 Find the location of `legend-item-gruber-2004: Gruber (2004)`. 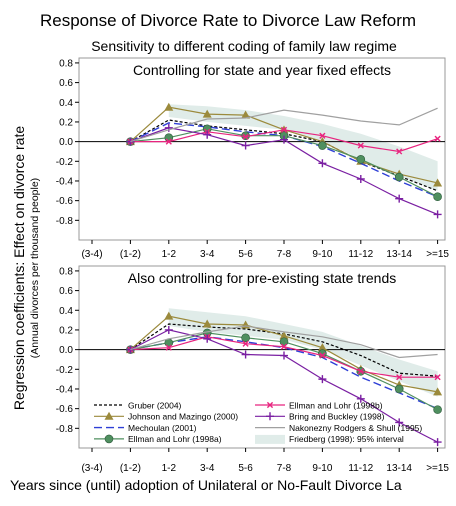

legend-item-gruber-2004: Gruber (2004) is located at coordinates (138, 405).